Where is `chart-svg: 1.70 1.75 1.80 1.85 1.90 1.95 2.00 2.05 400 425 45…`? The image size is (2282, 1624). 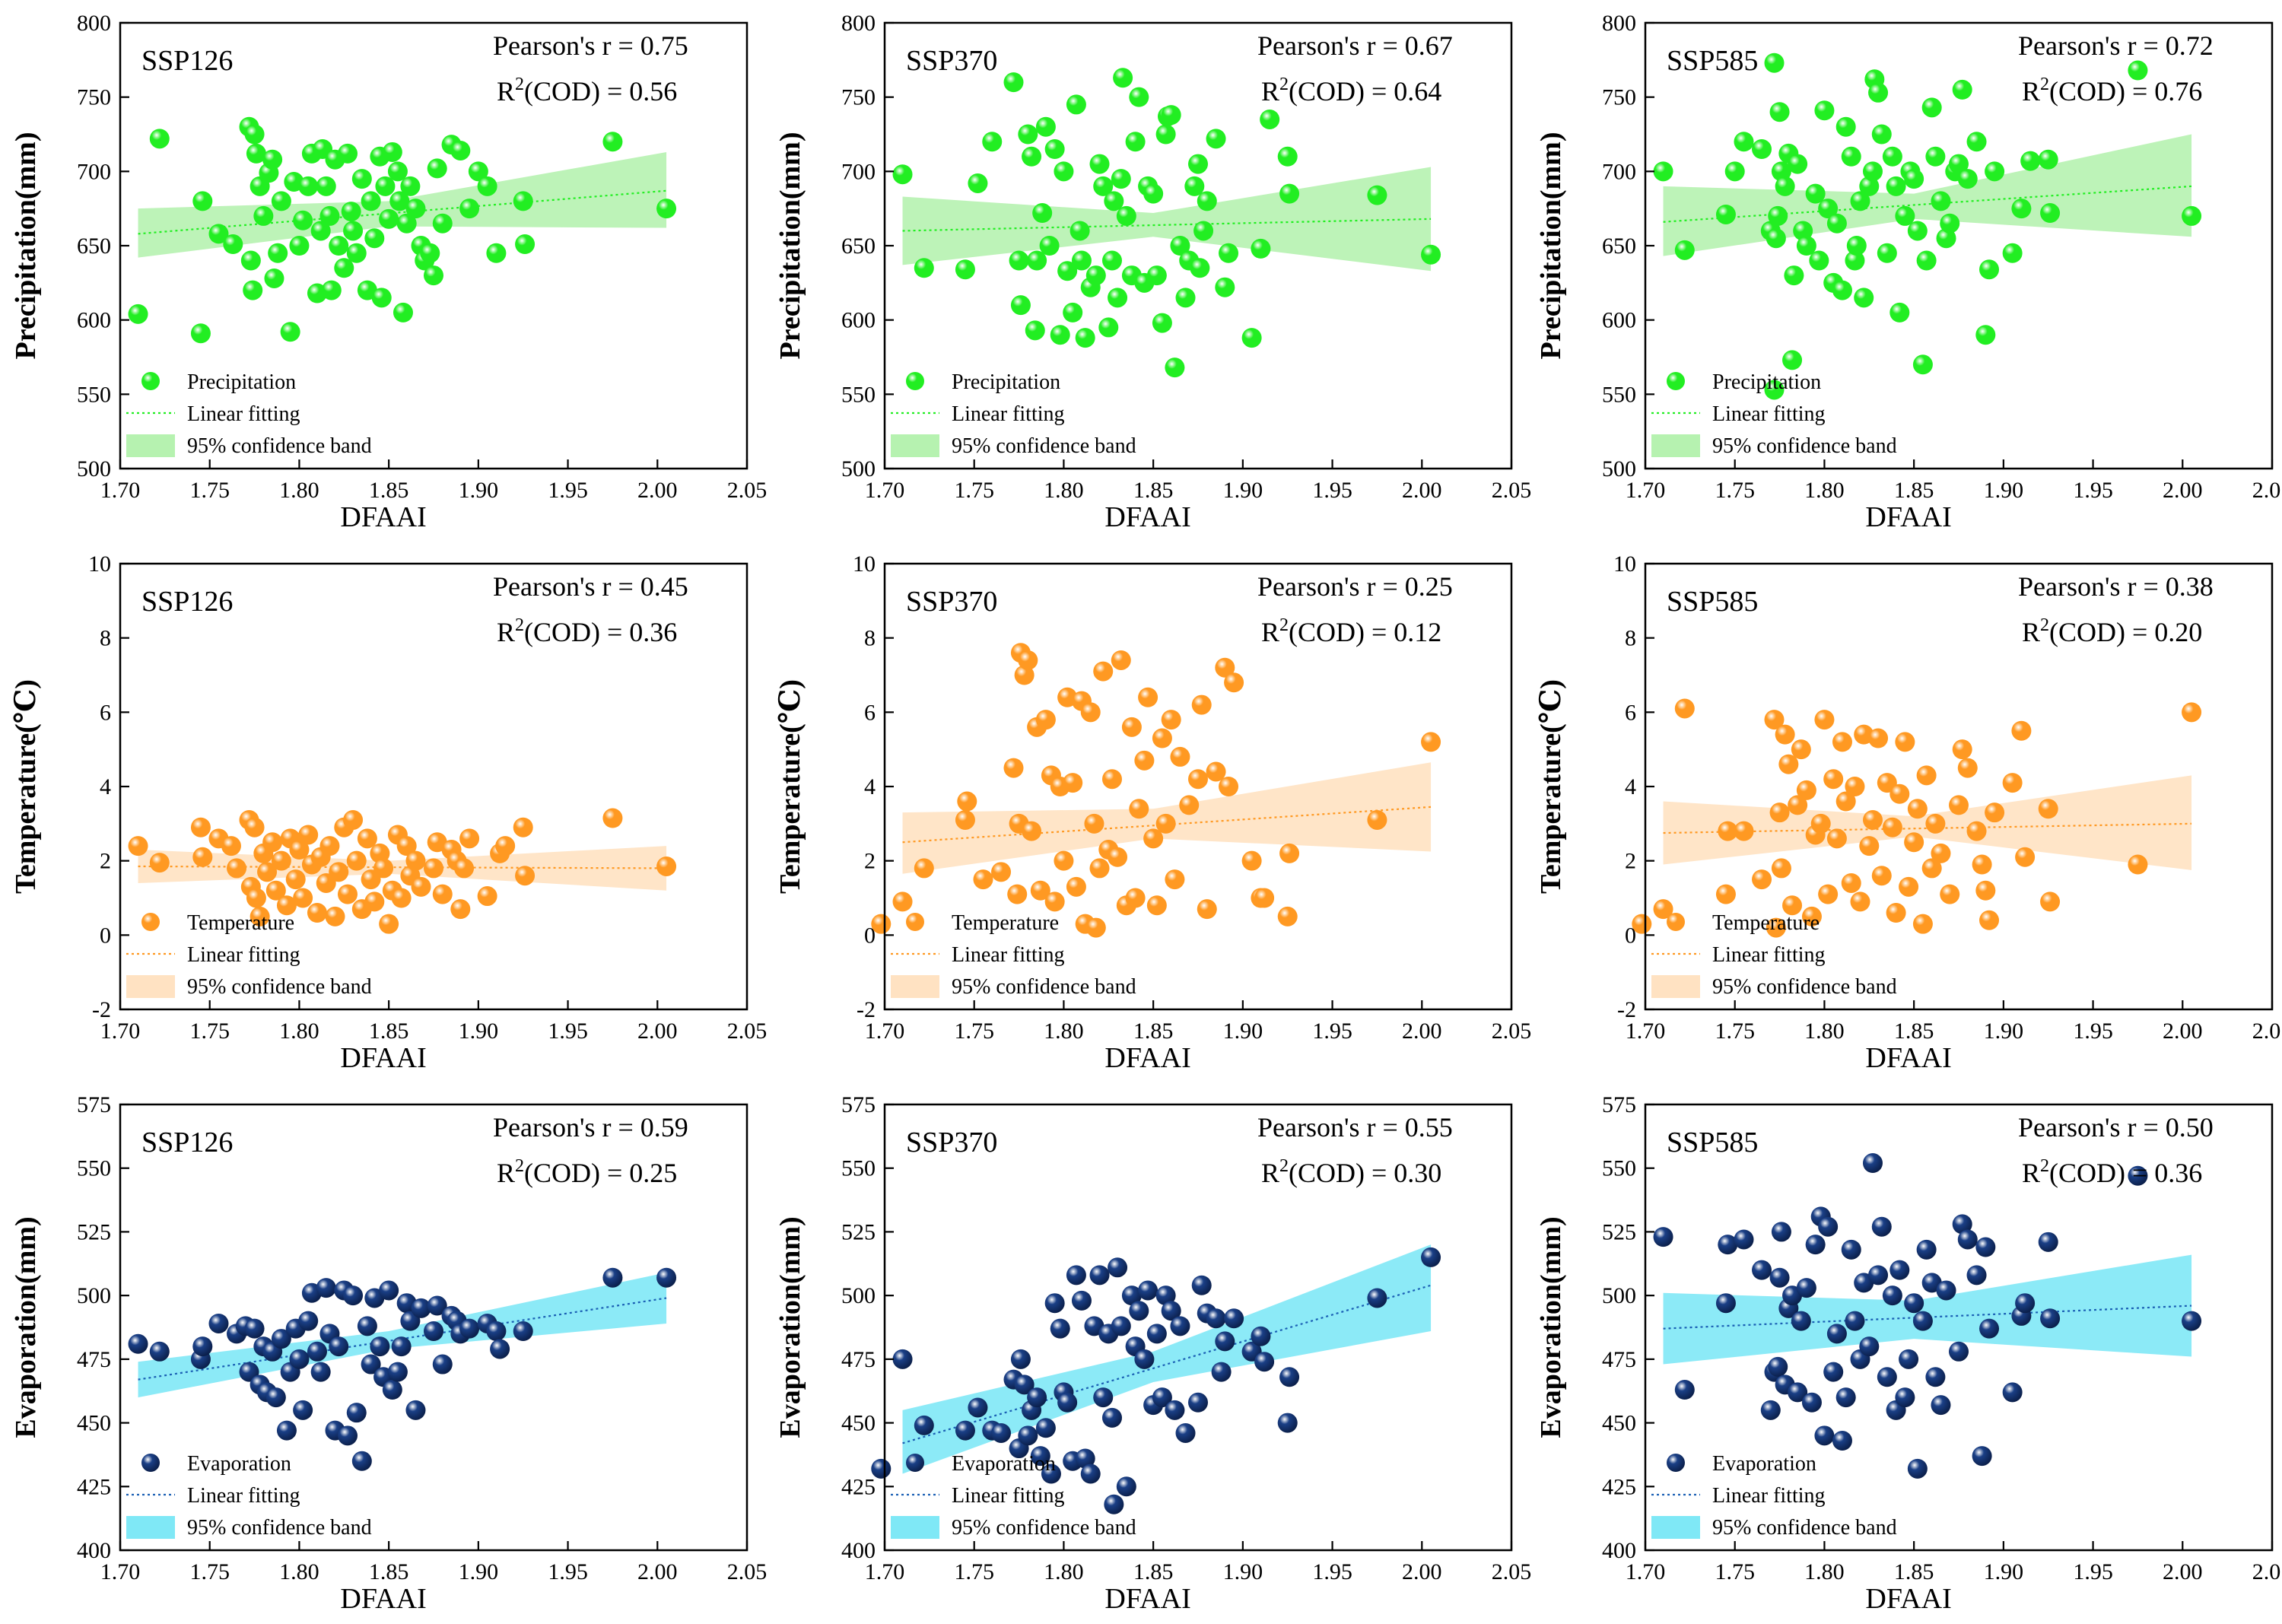 chart-svg: 1.70 1.75 1.80 1.85 1.90 1.95 2.00 2.05 400 425 45… is located at coordinates (1909, 1353).